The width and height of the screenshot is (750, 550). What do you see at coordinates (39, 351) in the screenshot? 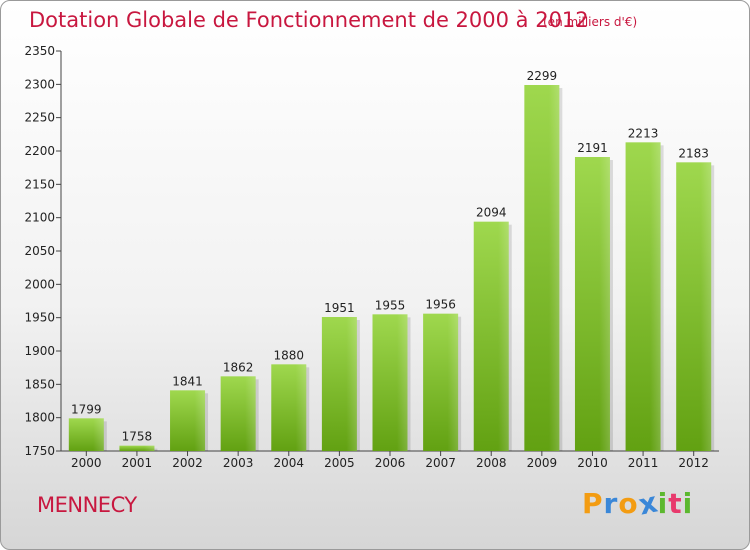
I see `y-tick-label: 1900` at bounding box center [39, 351].